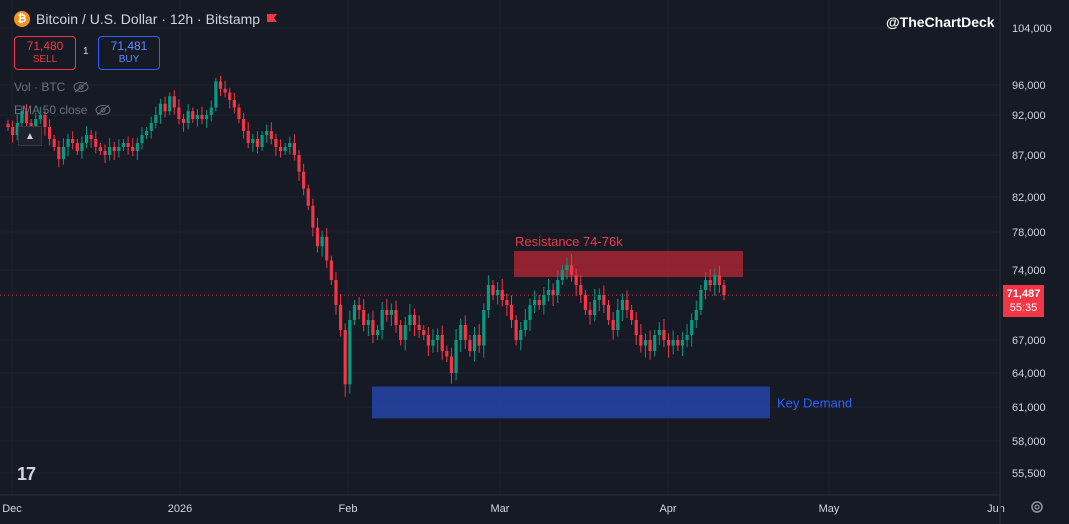 This screenshot has height=524, width=1069. What do you see at coordinates (30, 136) in the screenshot?
I see `collapse-indicators-button: ▲` at bounding box center [30, 136].